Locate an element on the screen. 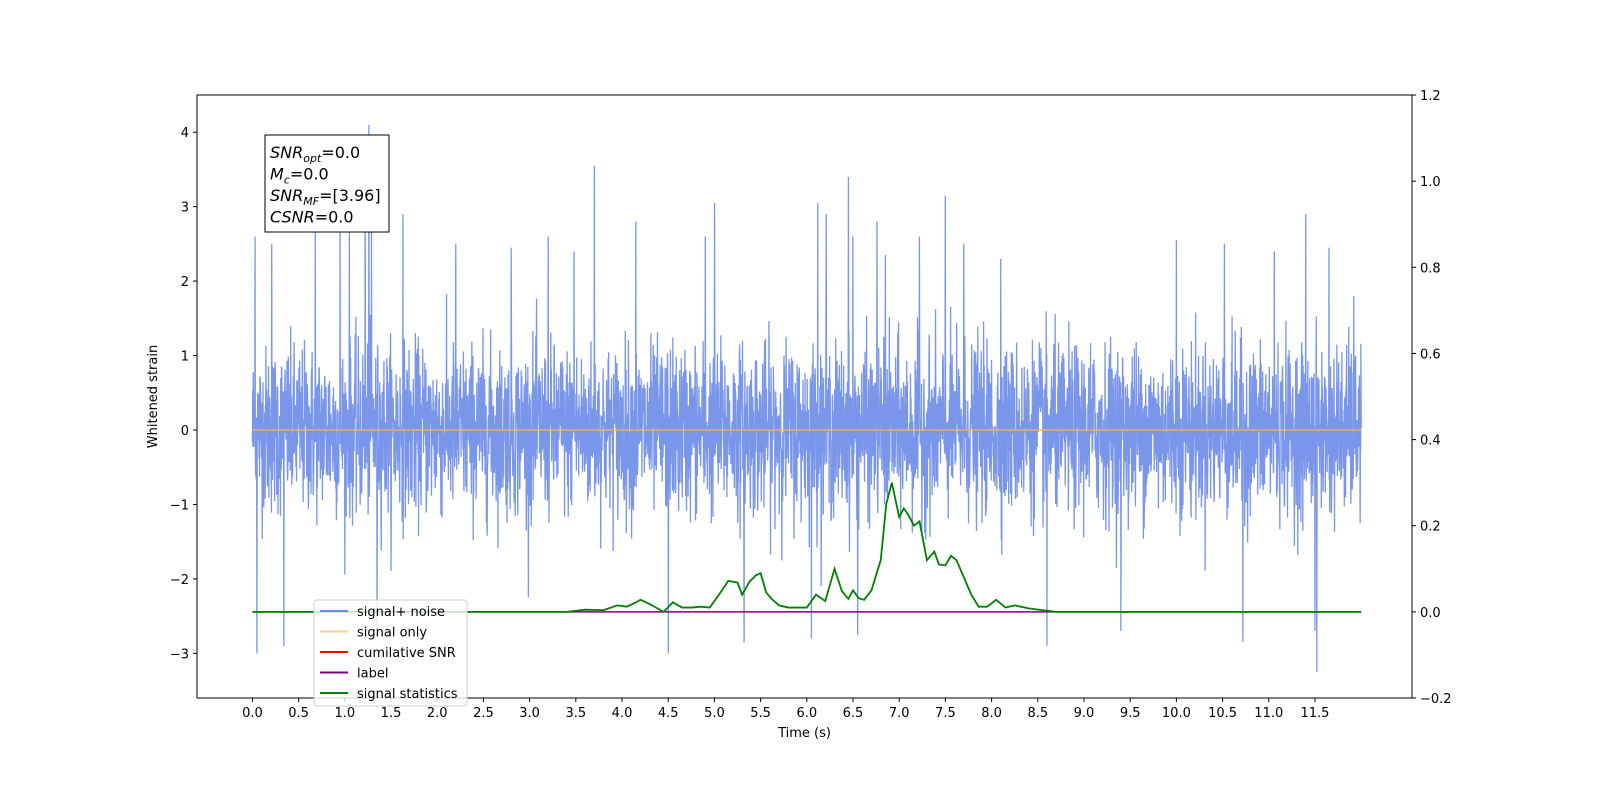  x-tick-label: 0.0 is located at coordinates (252, 713).